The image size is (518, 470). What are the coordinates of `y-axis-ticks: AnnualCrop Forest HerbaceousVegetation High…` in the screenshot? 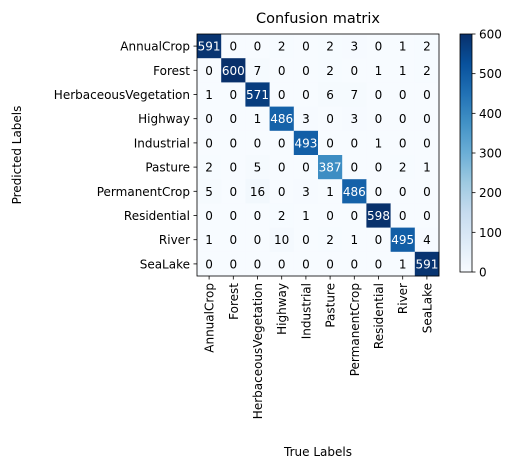 It's located at (125, 155).